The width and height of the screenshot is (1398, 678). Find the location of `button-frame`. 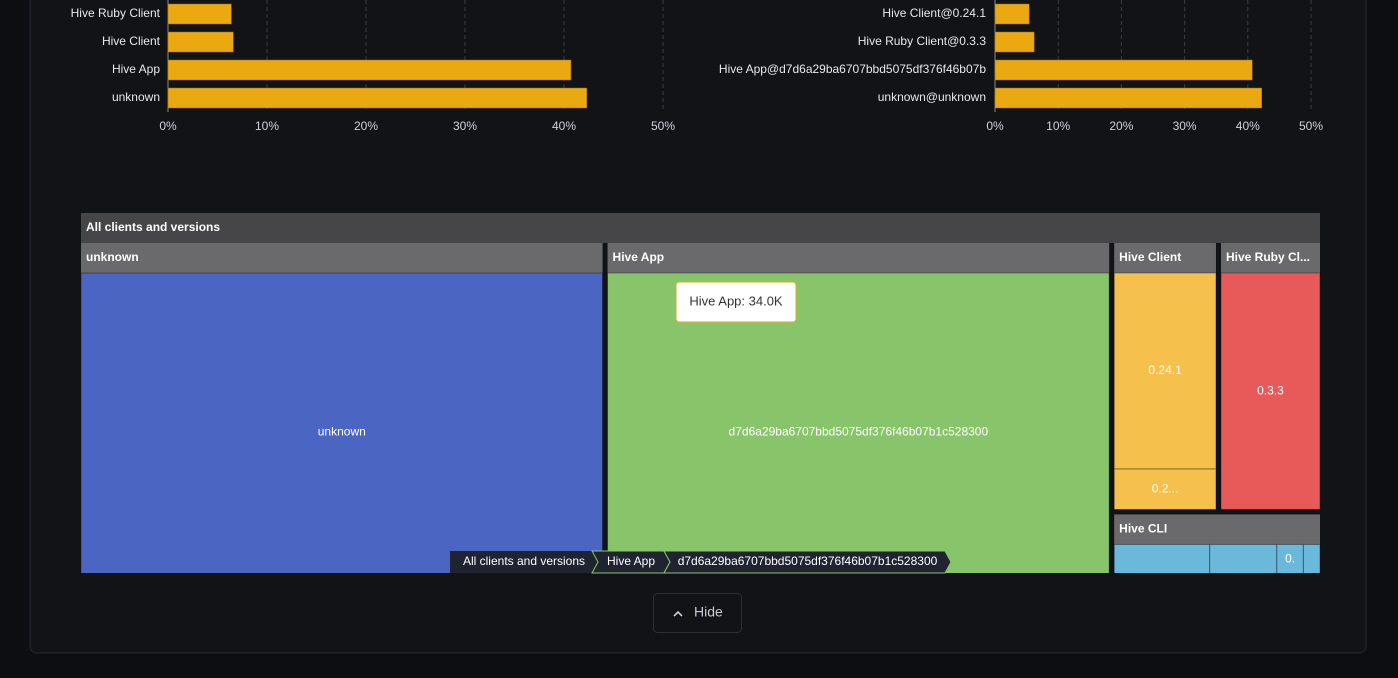

button-frame is located at coordinates (697, 613).